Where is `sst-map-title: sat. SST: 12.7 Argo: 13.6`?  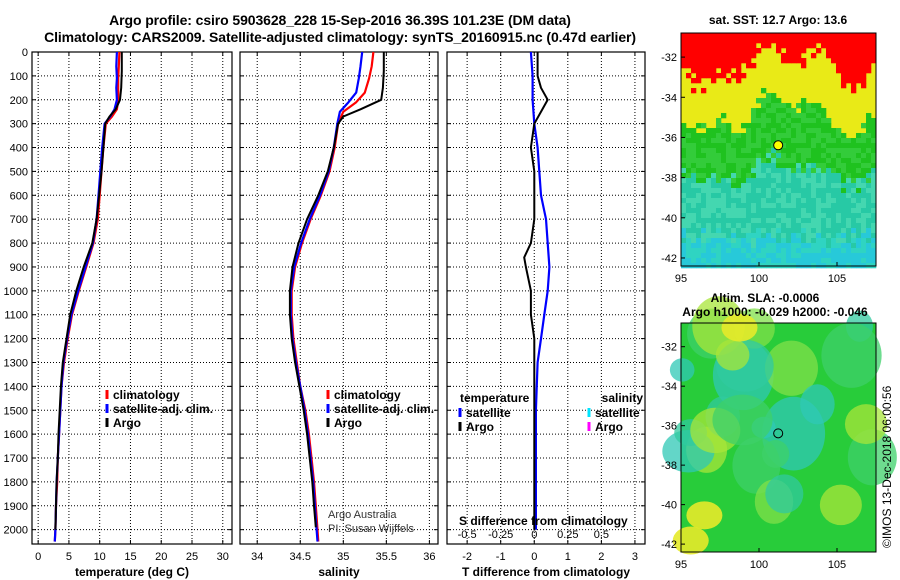
sst-map-title: sat. SST: 12.7 Argo: 13.6 is located at coordinates (778, 20).